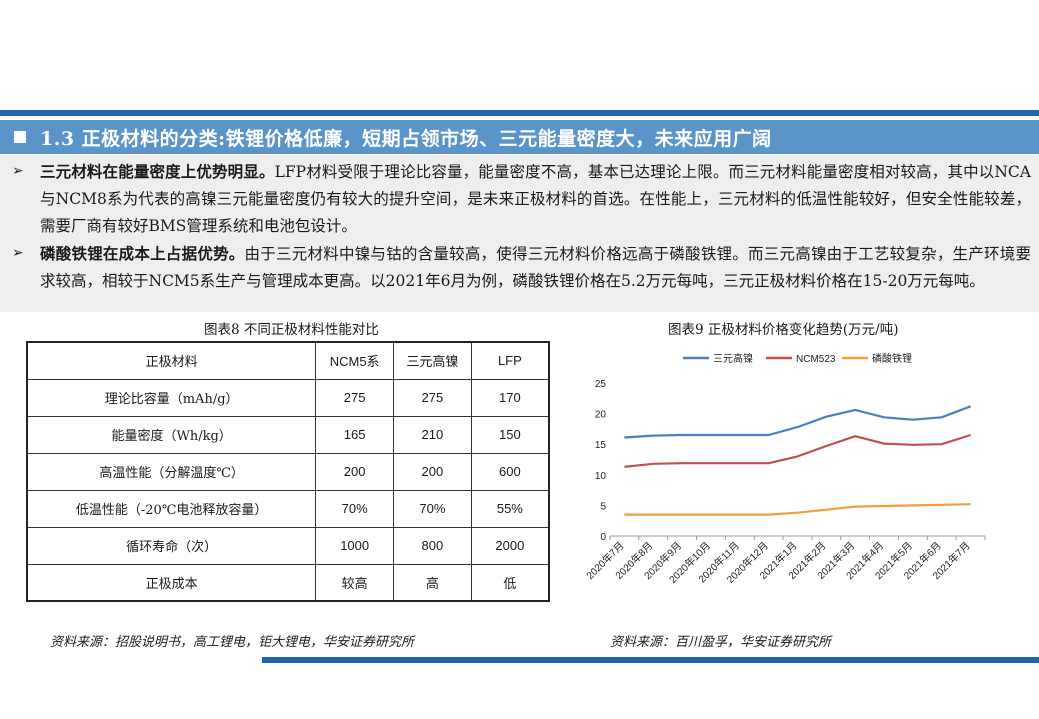 The image size is (1039, 719). What do you see at coordinates (232, 642) in the screenshot?
I see `table-source-note: 资料来源：招股说明书，高工锂电，钜大锂电，华安证券研究所` at bounding box center [232, 642].